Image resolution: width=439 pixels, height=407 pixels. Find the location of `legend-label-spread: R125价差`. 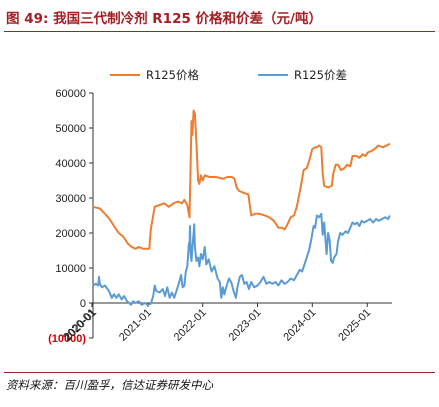

legend-label-spread: R125价差 is located at coordinates (320, 75).